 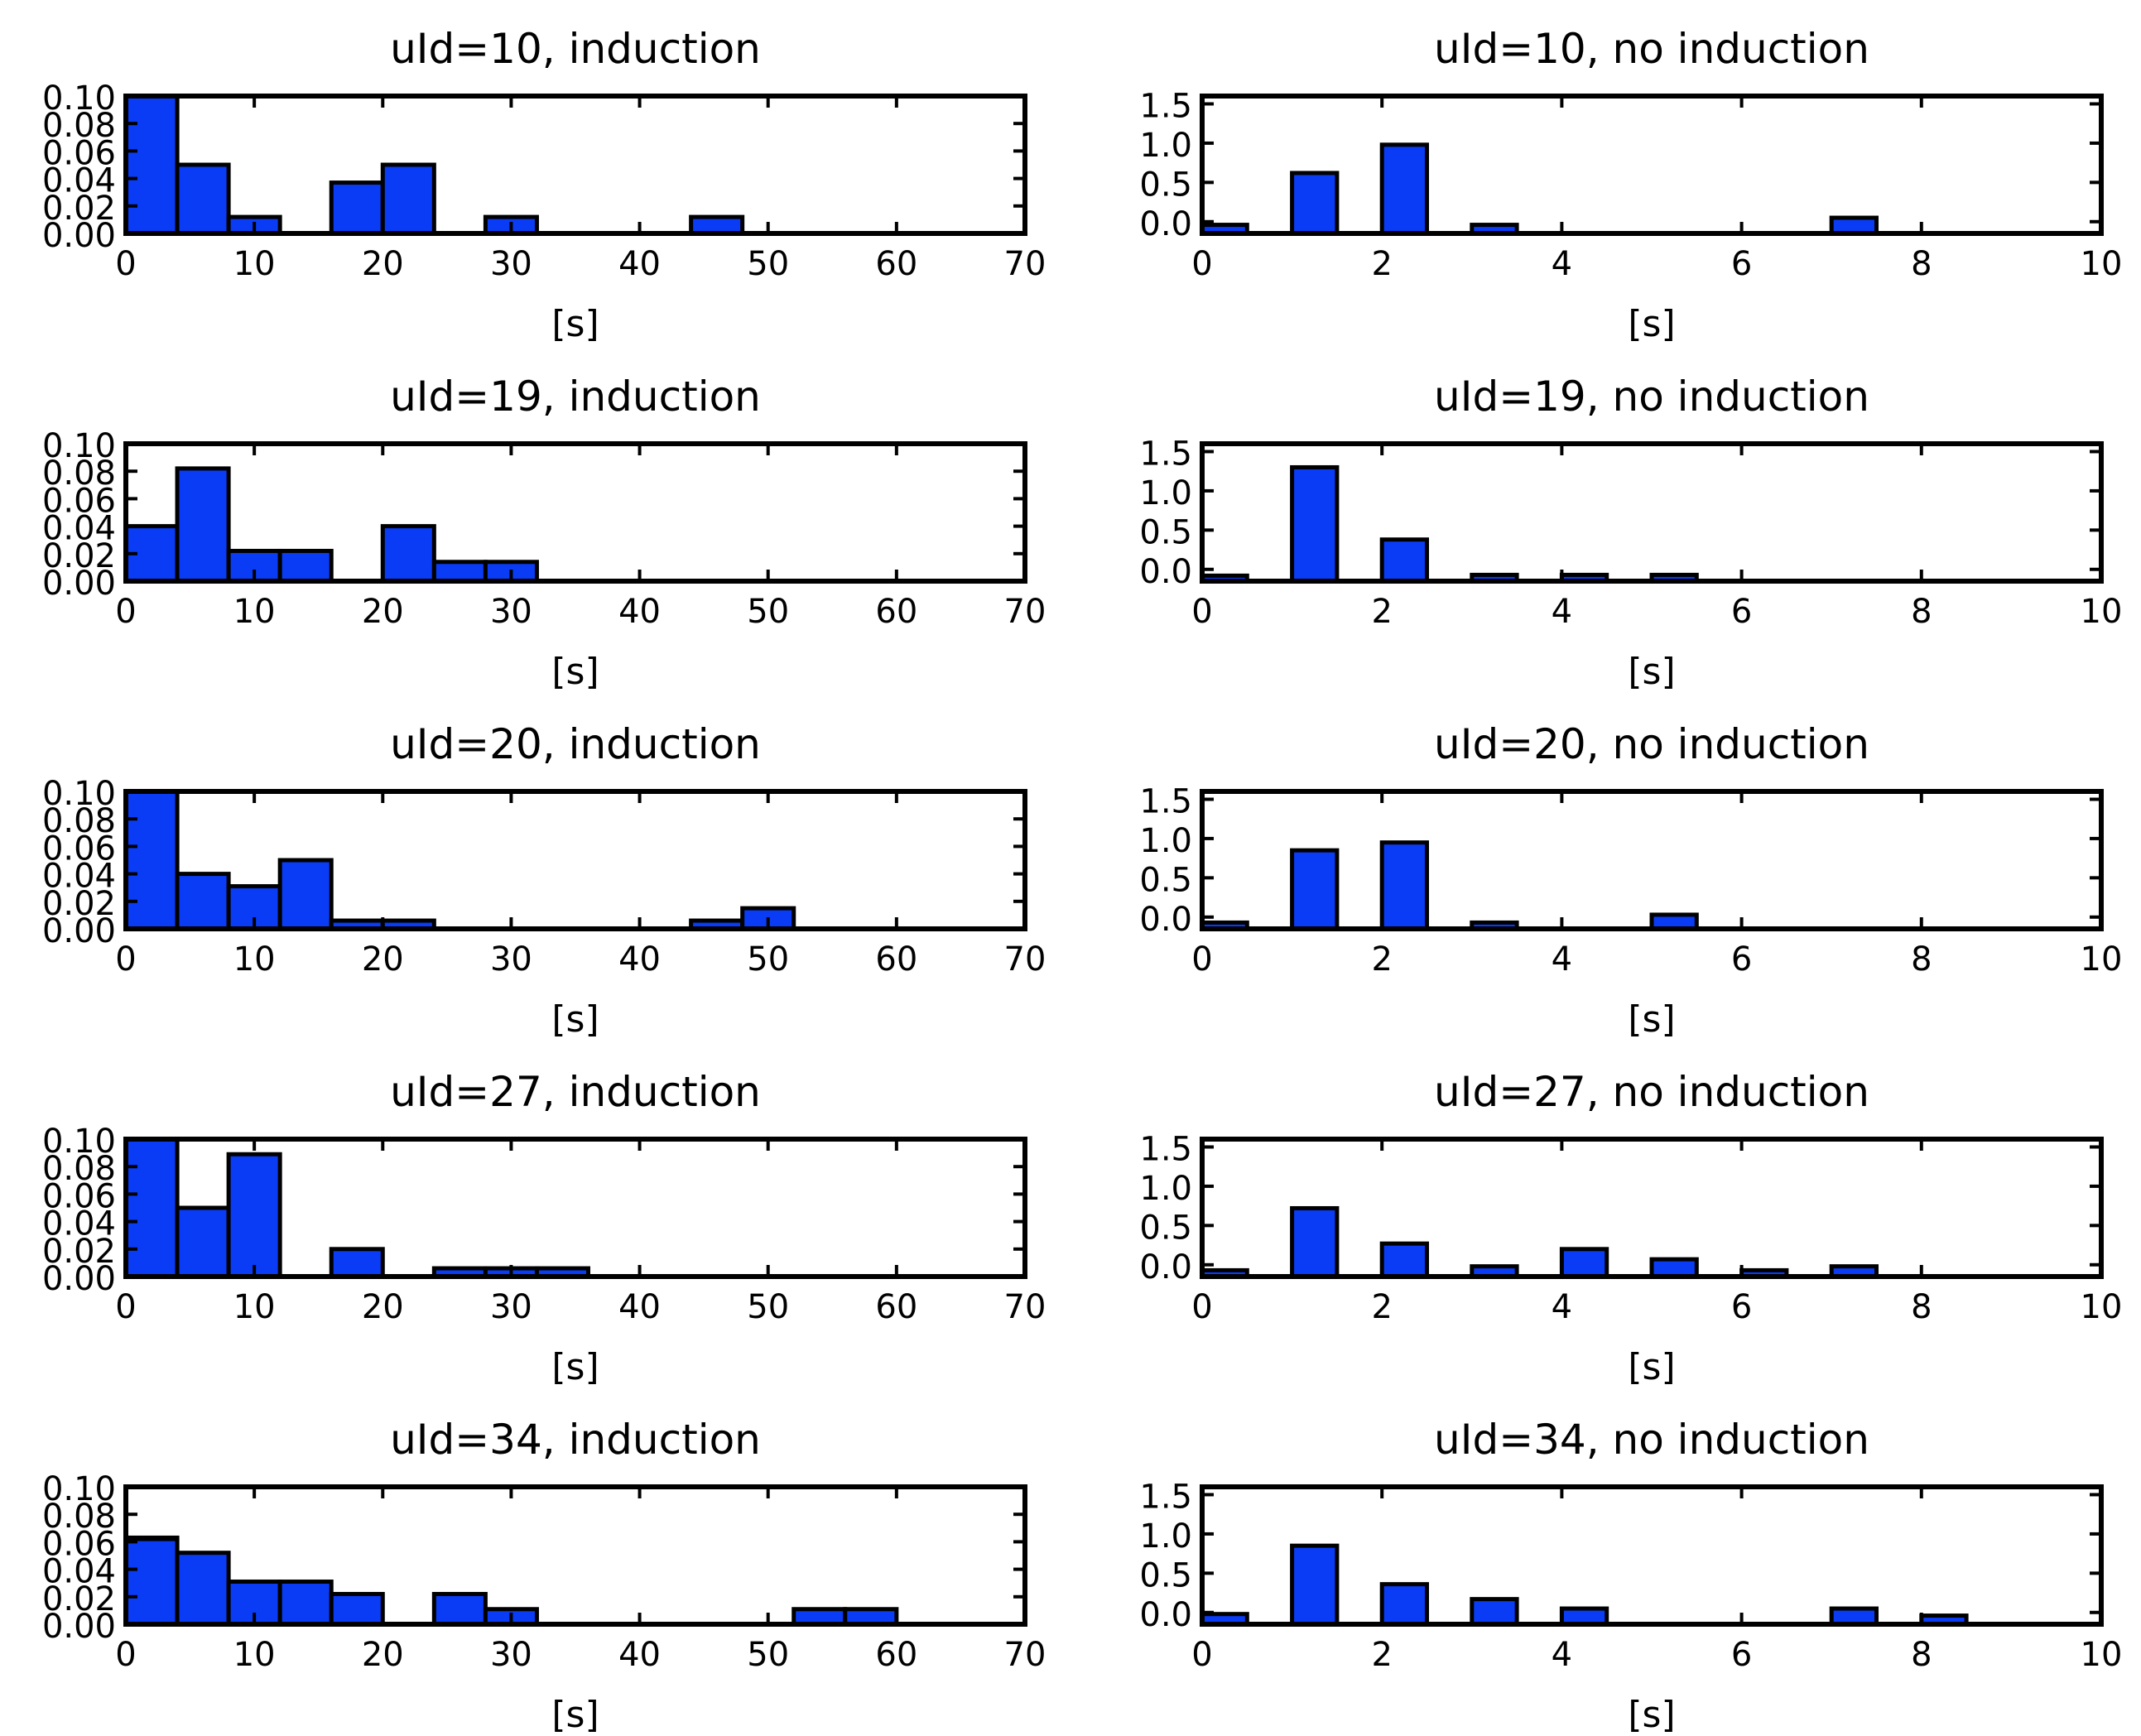 What do you see at coordinates (575, 397) in the screenshot?
I see `panel-title: uId=19, induction` at bounding box center [575, 397].